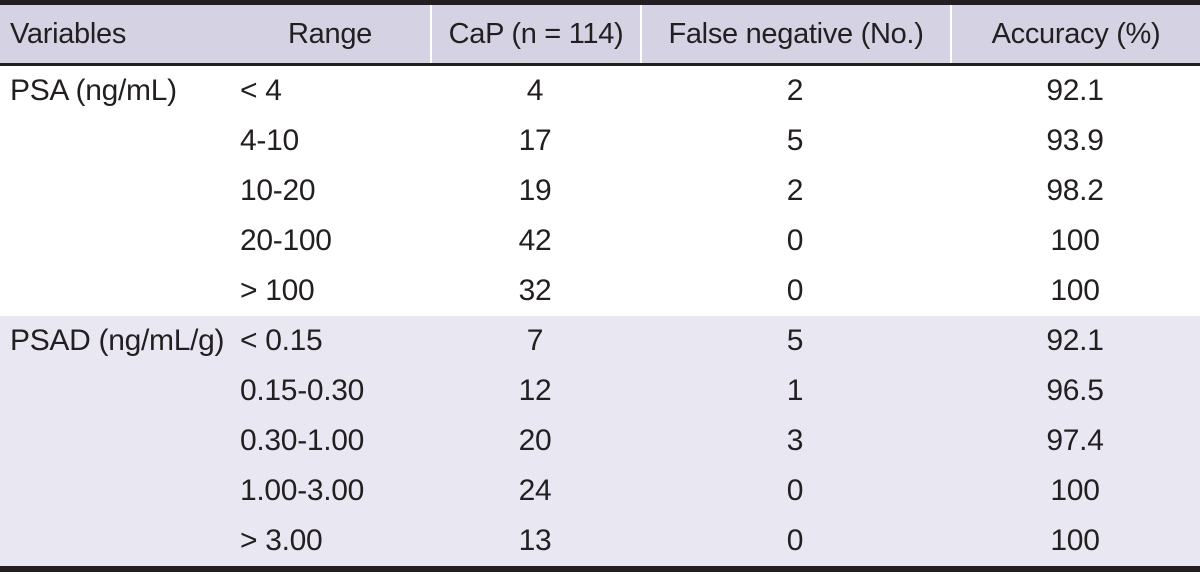  What do you see at coordinates (795, 34) in the screenshot?
I see `column-header-false-negative: False negative (No.)` at bounding box center [795, 34].